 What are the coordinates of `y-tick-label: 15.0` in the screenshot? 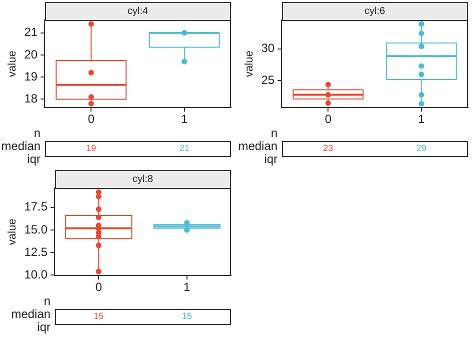 It's located at (36, 229).